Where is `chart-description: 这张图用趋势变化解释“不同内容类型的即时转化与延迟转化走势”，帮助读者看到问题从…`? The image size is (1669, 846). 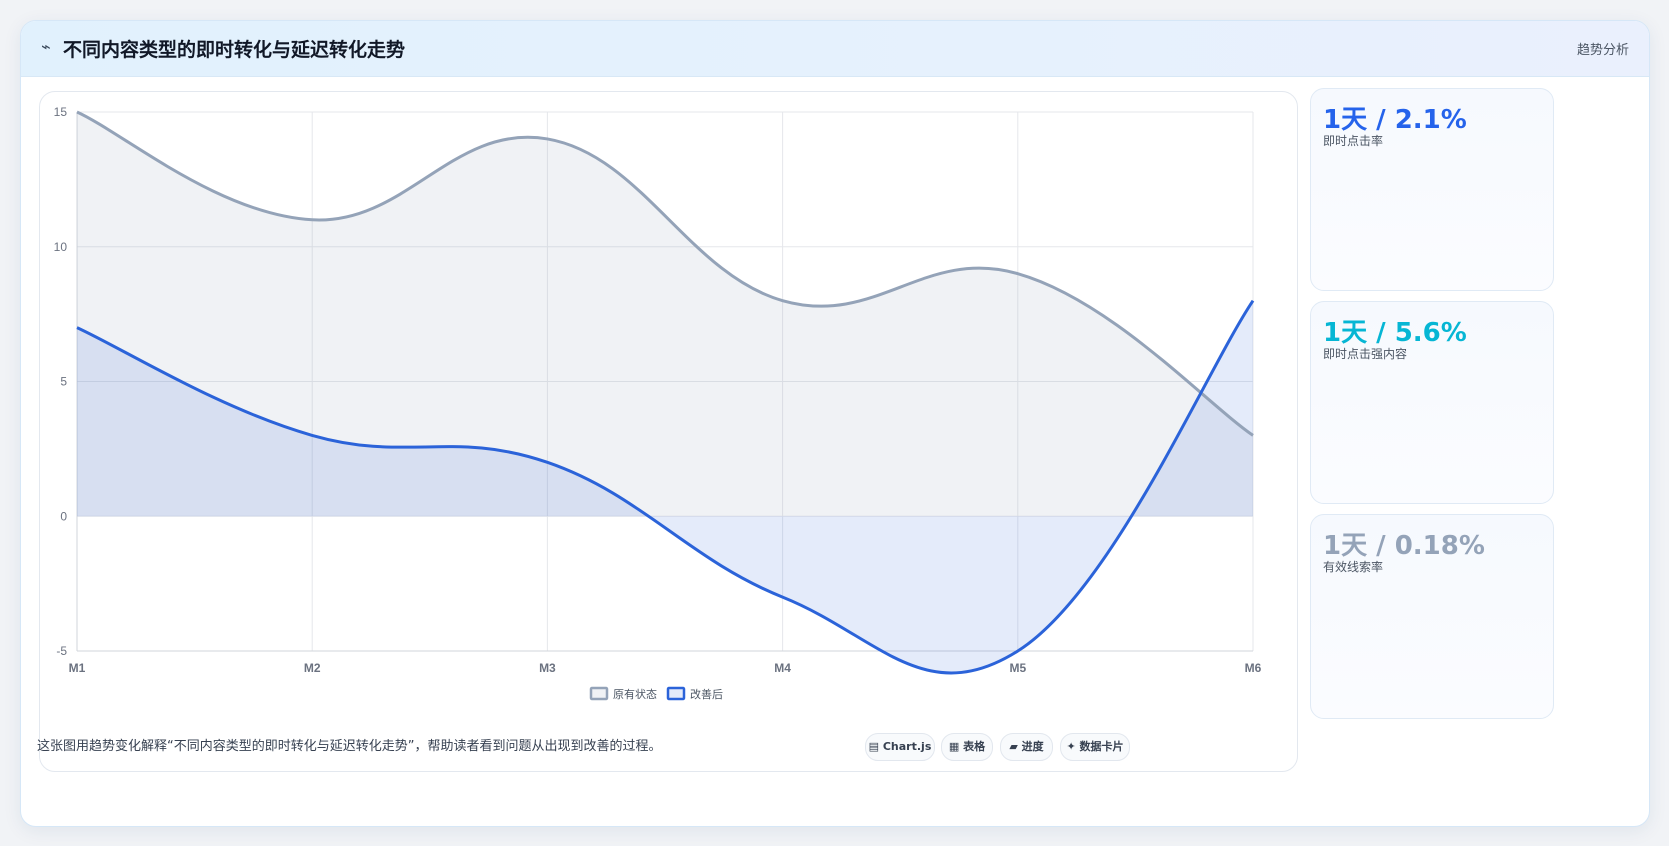
chart-description: 这张图用趋势变化解释“不同内容类型的即时转化与延迟转化走势”，帮助读者看到问题从… is located at coordinates (349, 746).